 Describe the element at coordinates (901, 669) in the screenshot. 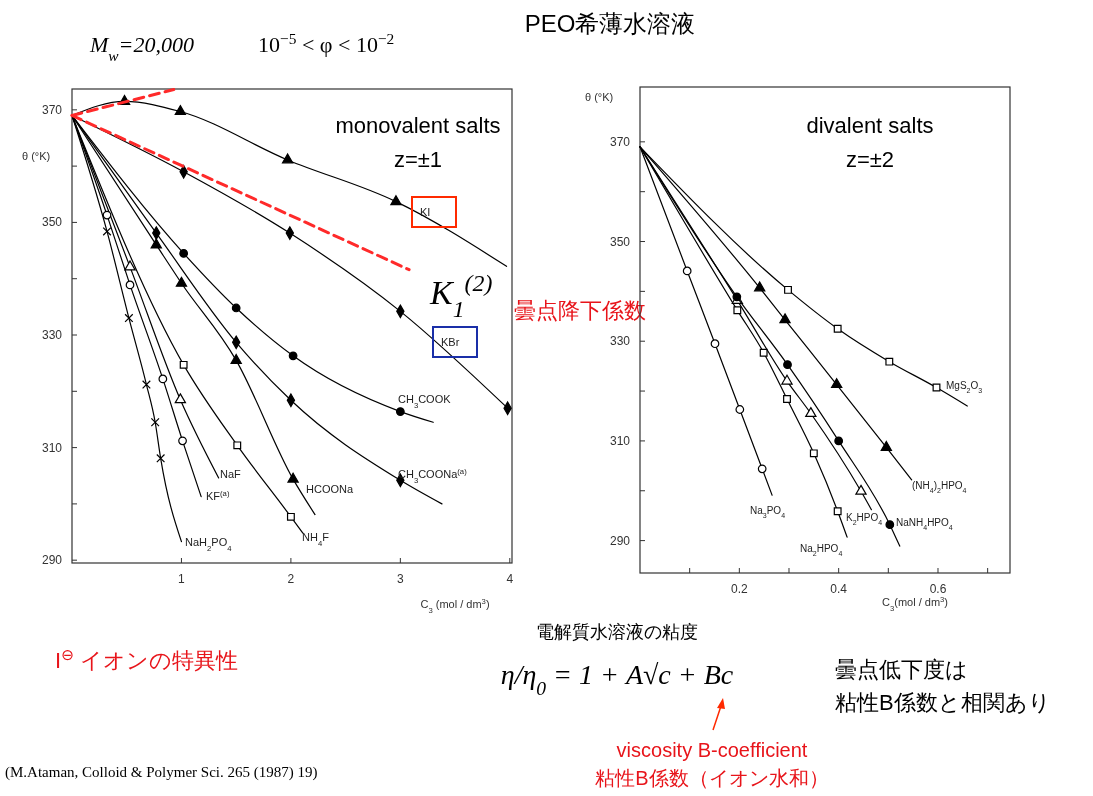

I see `text: 曇点低下度は` at that location.